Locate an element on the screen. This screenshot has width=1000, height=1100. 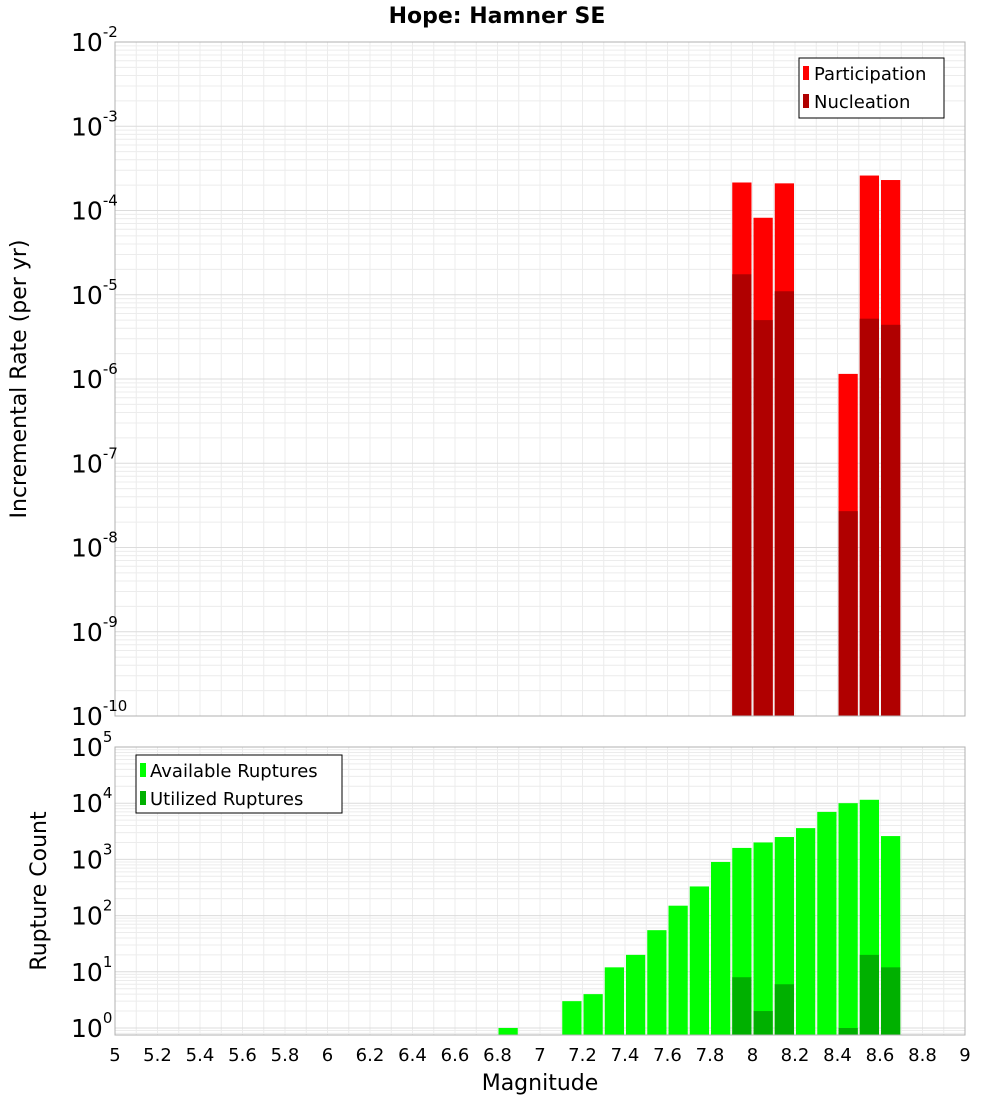
x-tick-label: 7.4 is located at coordinates (625, 1055).